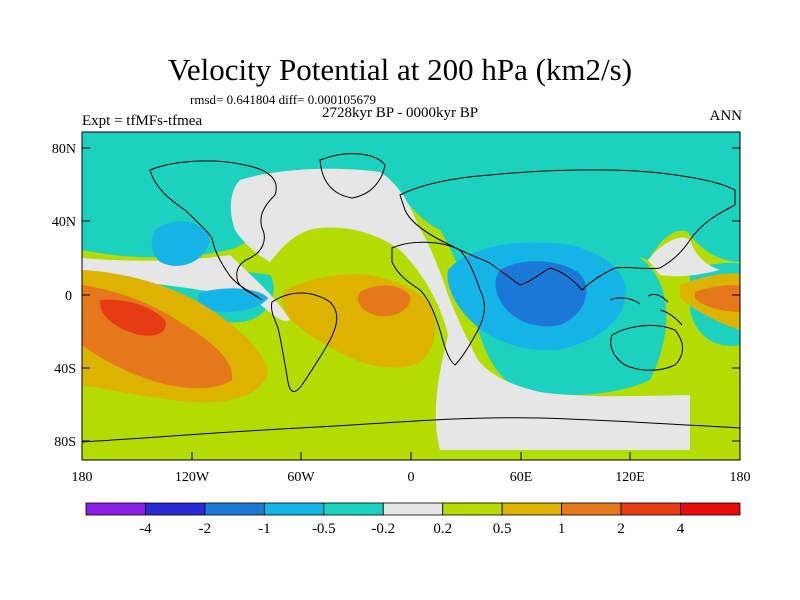 This screenshot has width=800, height=600. Describe the element at coordinates (717, 298) in the screenshot. I see `region-strong-positive-eastedge` at that location.